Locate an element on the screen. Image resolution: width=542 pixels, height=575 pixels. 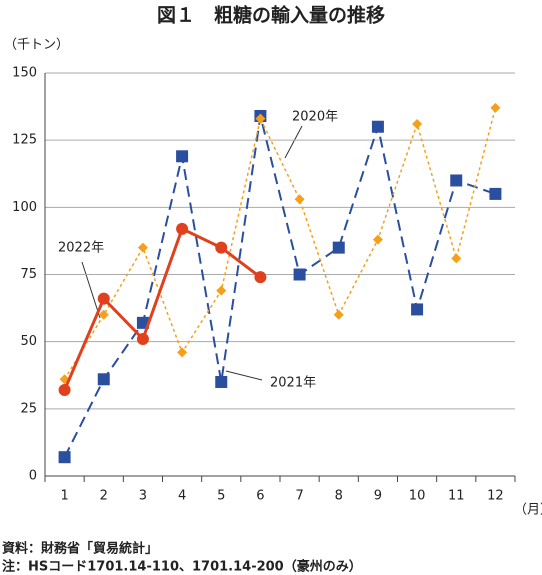
x-tick-label: 7 is located at coordinates (299, 496).